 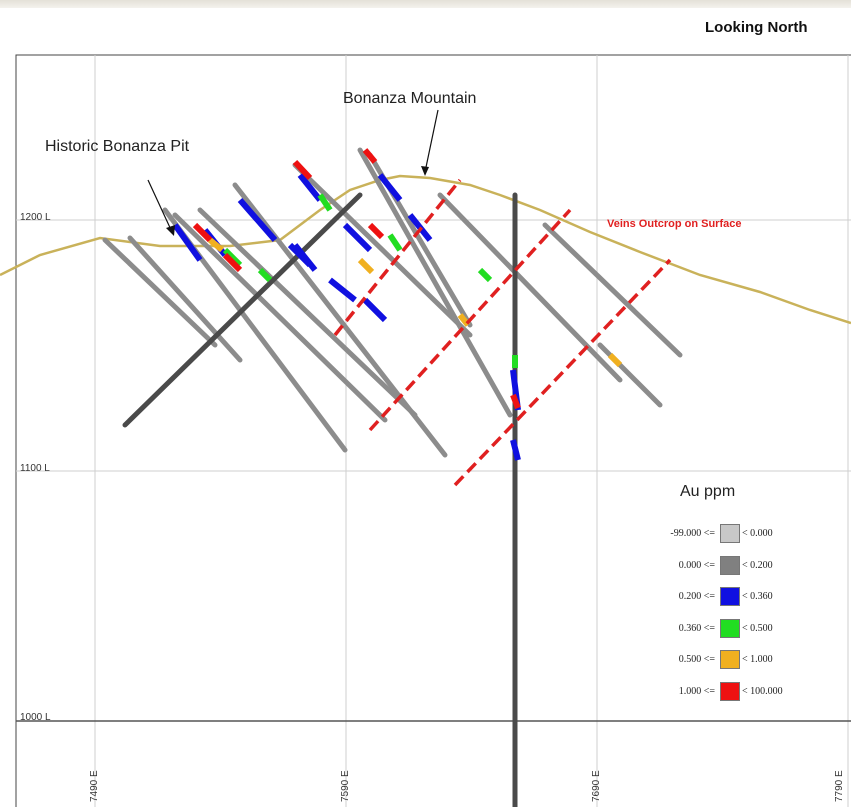 I want to click on elevation-label-1000: 1000 L, so click(x=35, y=717).